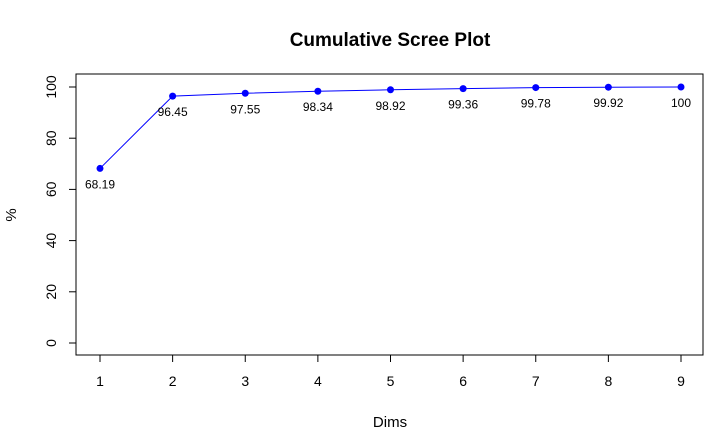 This screenshot has width=715, height=436. What do you see at coordinates (51, 292) in the screenshot?
I see `y-tick-label: 20` at bounding box center [51, 292].